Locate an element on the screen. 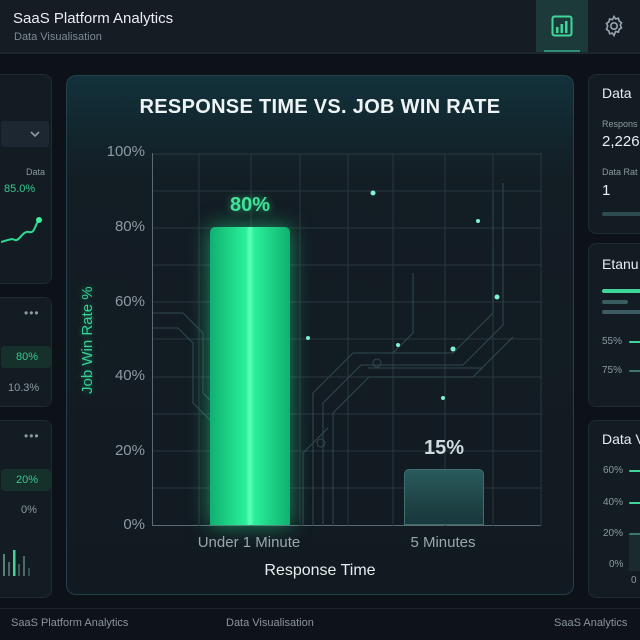 This screenshot has height=640, width=640. chevron-down-icon is located at coordinates (35, 134).